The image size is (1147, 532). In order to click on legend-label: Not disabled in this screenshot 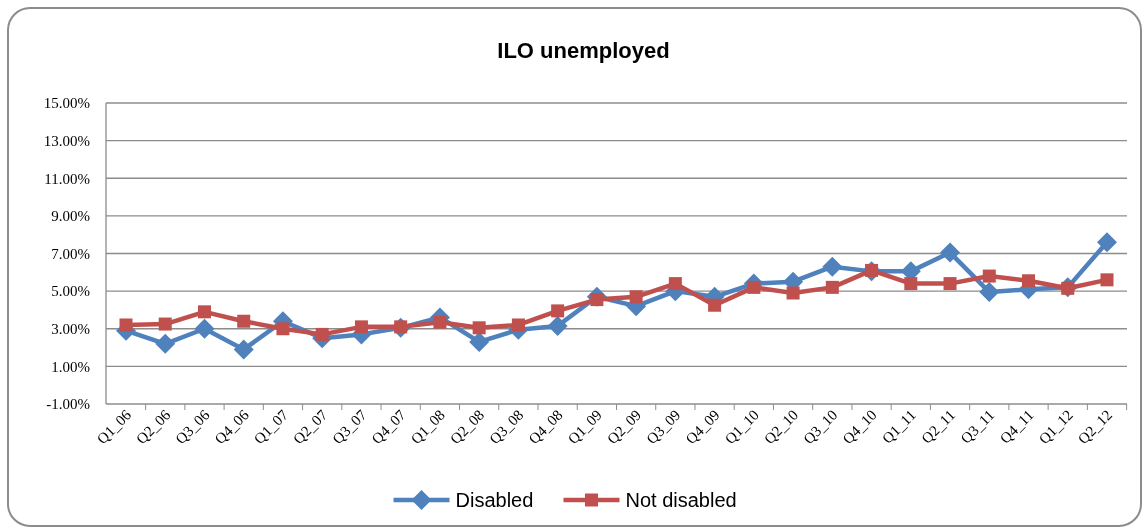, I will do `click(681, 500)`.